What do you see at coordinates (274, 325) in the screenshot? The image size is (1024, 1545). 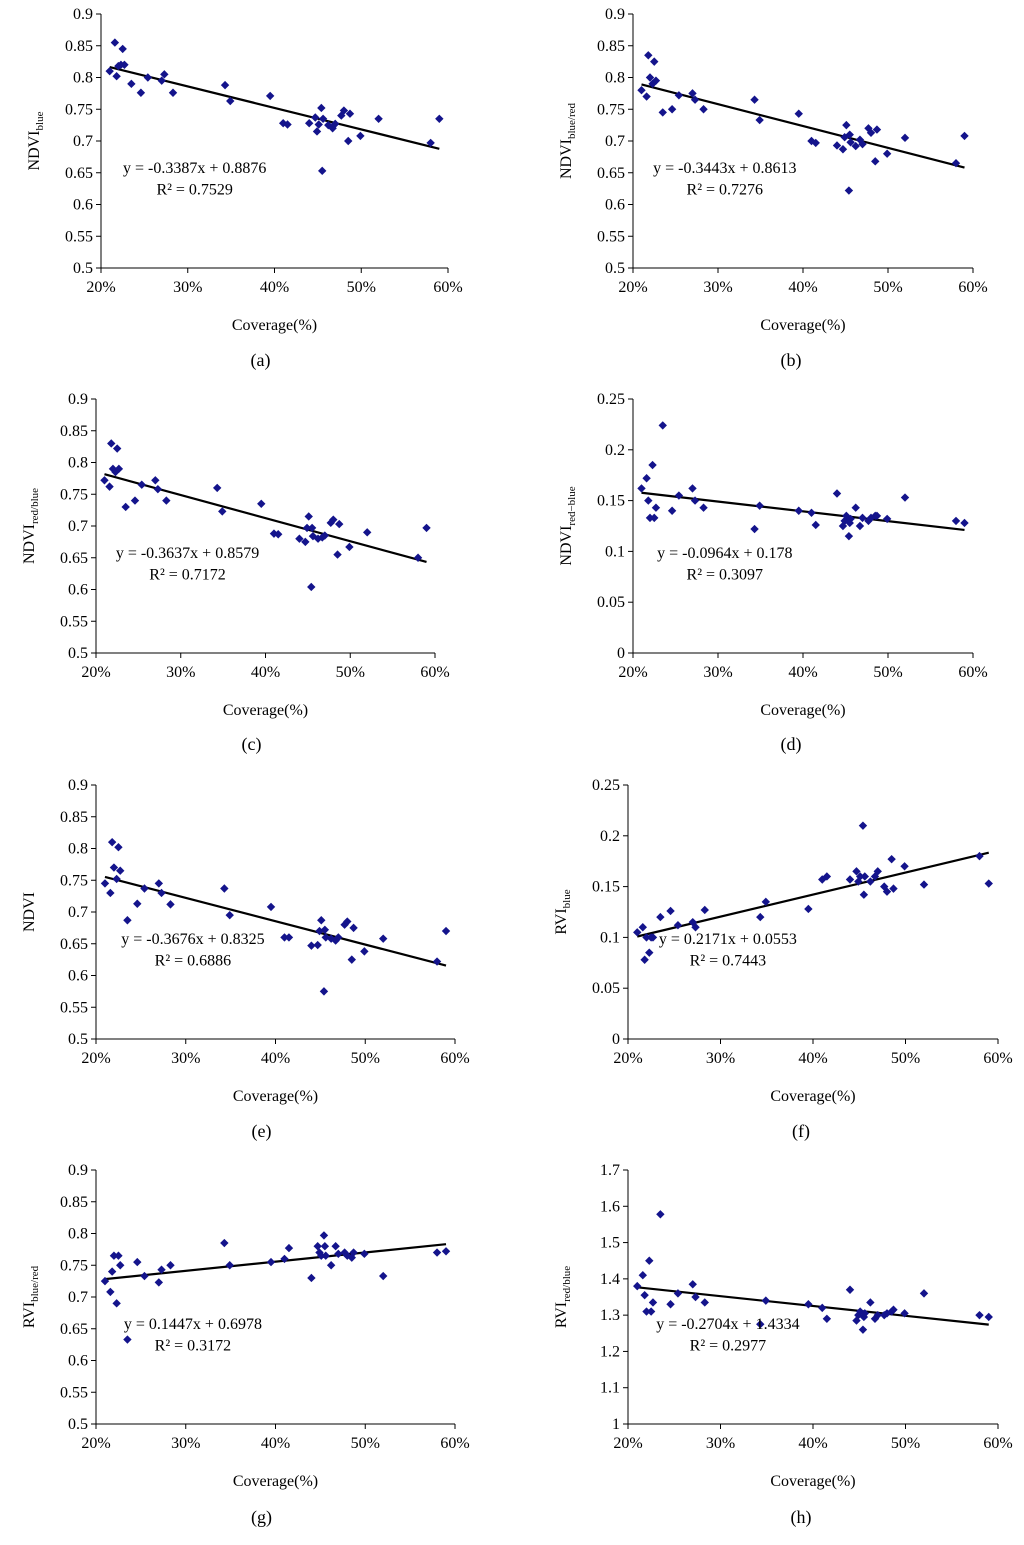 I see `x-axis-title: Coverage(%)` at bounding box center [274, 325].